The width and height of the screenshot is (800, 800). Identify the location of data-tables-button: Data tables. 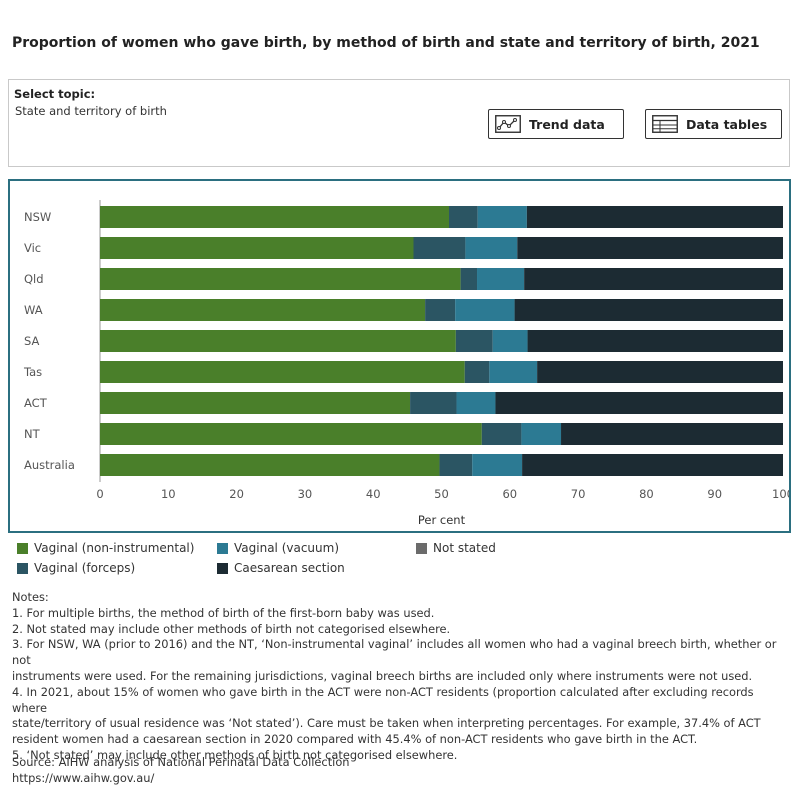
(713, 124).